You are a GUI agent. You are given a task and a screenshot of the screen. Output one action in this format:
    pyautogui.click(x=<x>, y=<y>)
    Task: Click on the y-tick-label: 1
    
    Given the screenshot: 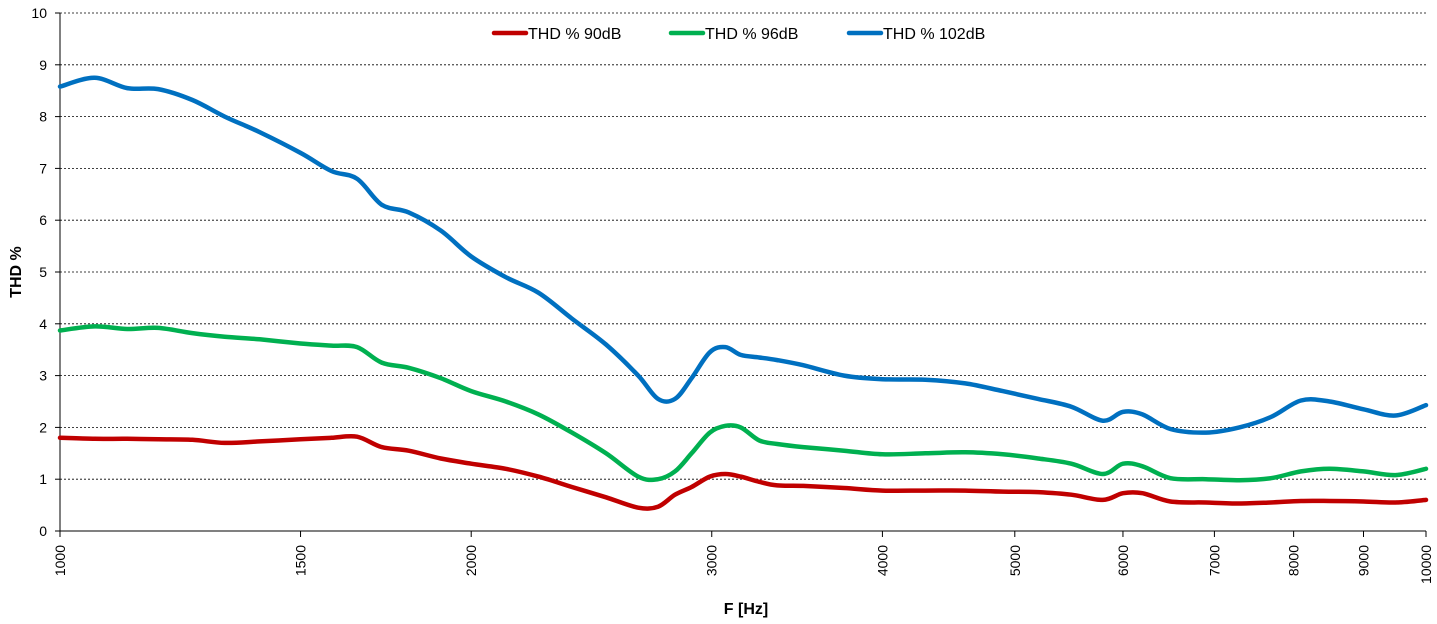 What is the action you would take?
    pyautogui.click(x=43, y=479)
    